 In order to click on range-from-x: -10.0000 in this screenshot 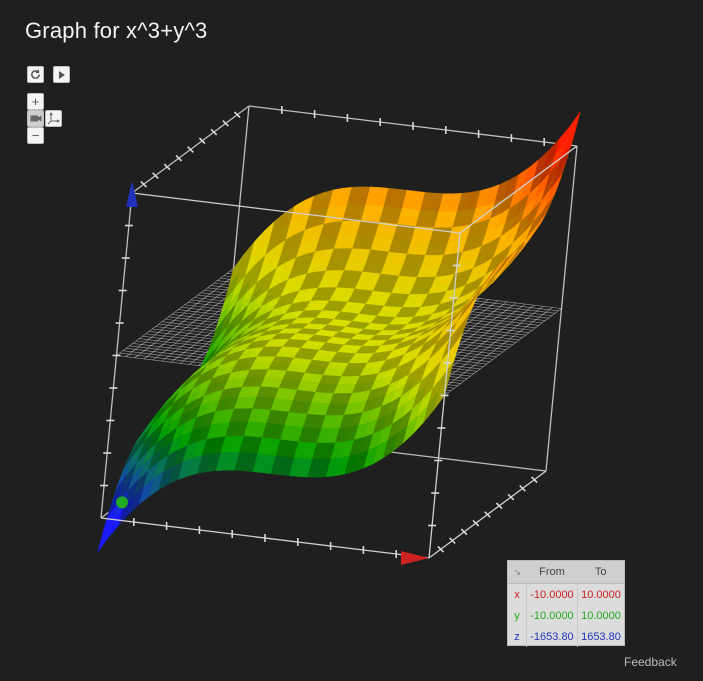, I will do `click(552, 594)`.